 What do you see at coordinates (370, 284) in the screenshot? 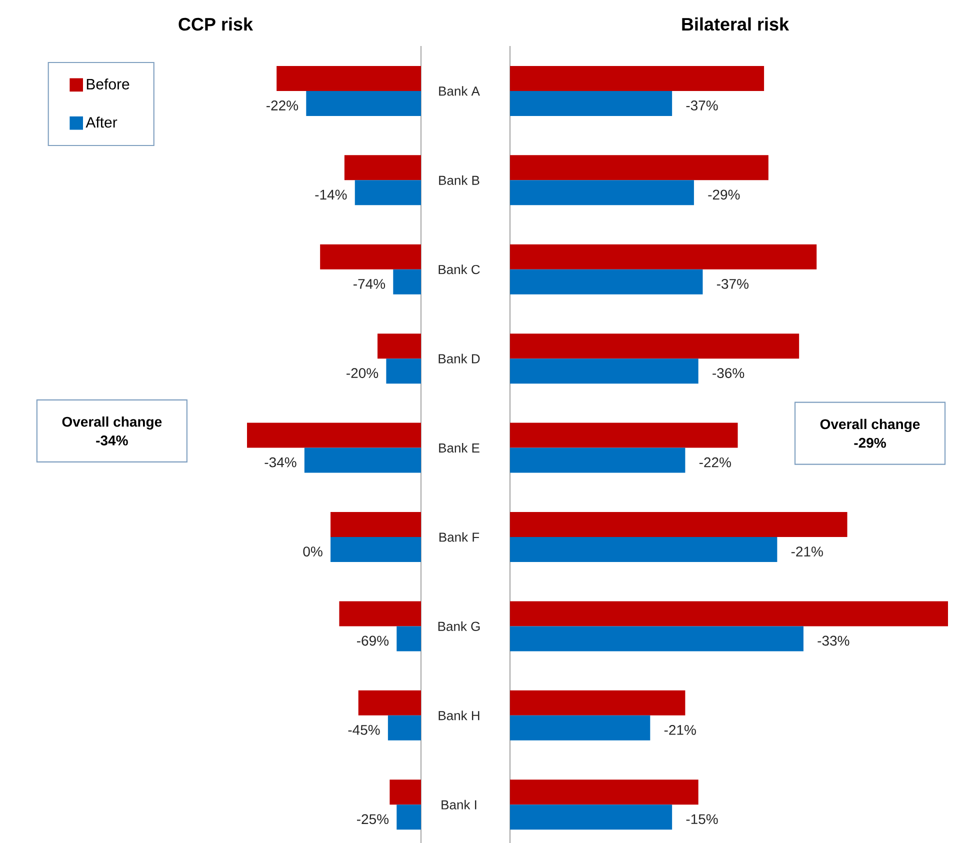
I see `annotation: -74%` at bounding box center [370, 284].